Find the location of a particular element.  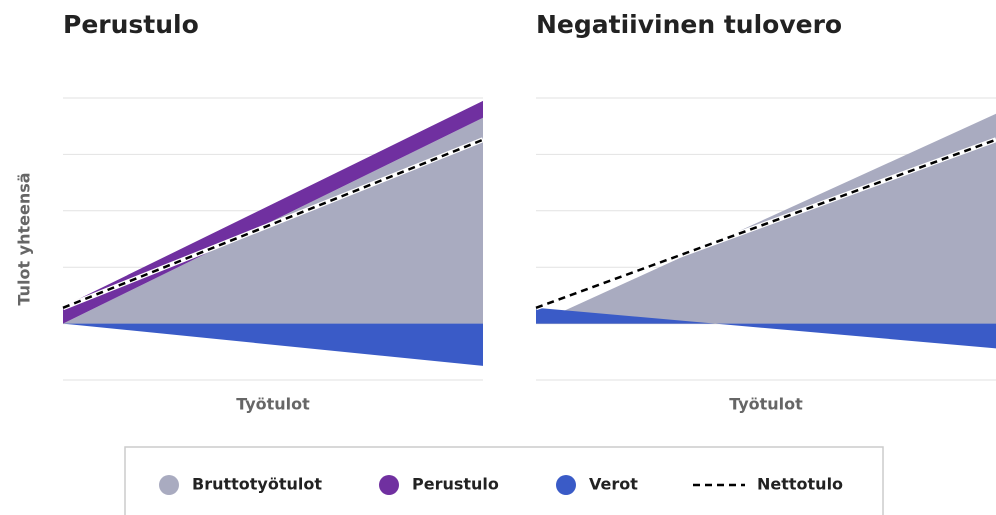

legend-label: Verot is located at coordinates (613, 484).